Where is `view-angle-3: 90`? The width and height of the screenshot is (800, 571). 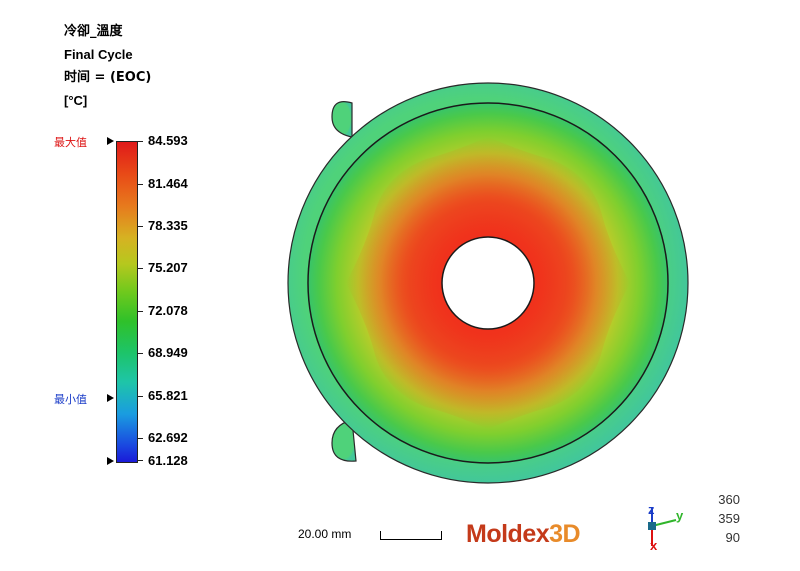
view-angle-3: 90 is located at coordinates (732, 537).